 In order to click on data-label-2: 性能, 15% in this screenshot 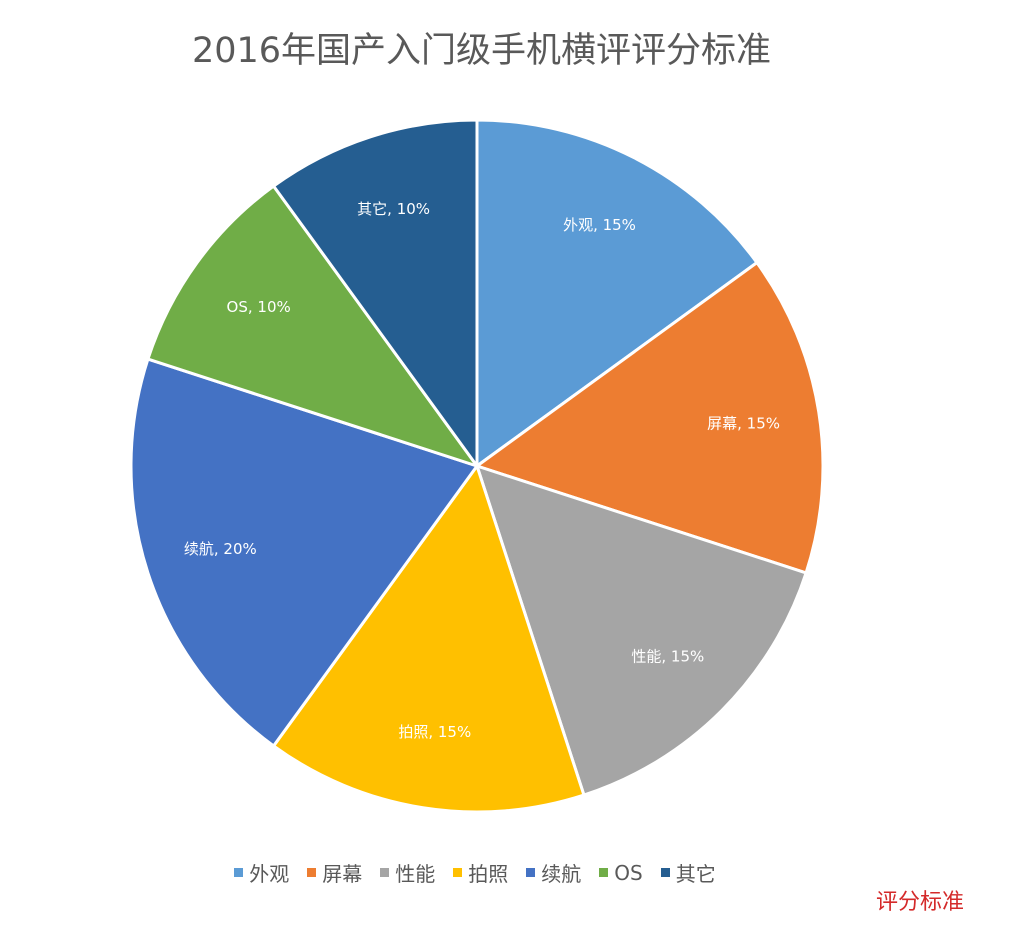, I will do `click(667, 656)`.